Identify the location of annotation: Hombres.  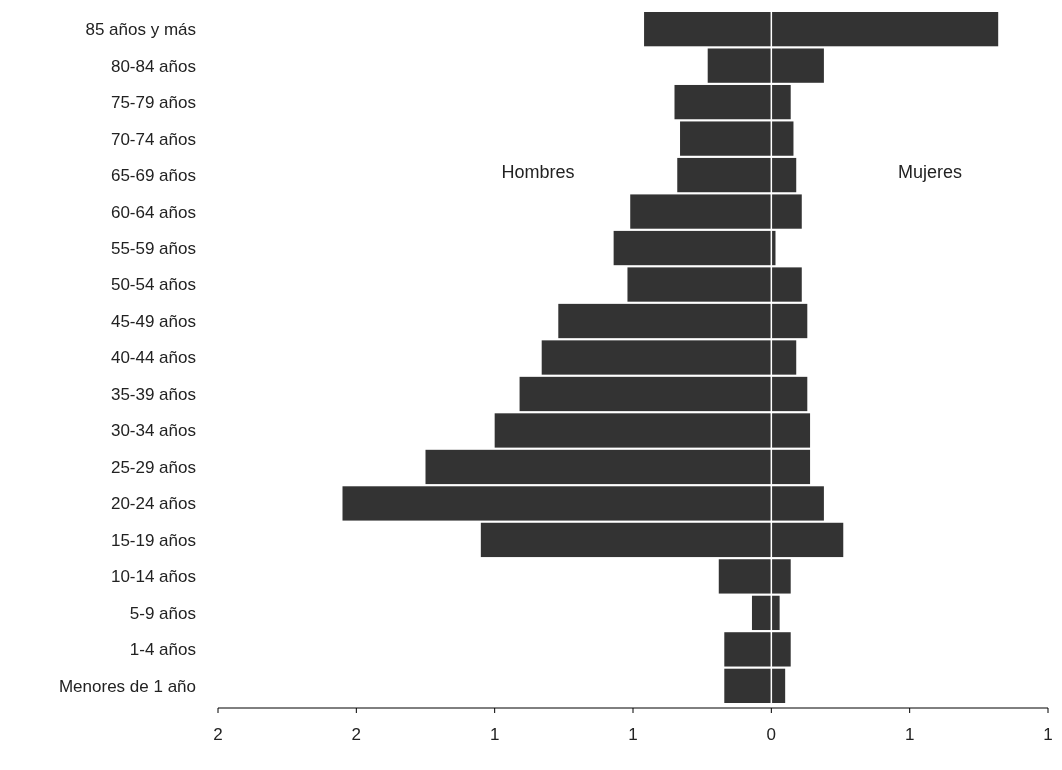
(538, 172).